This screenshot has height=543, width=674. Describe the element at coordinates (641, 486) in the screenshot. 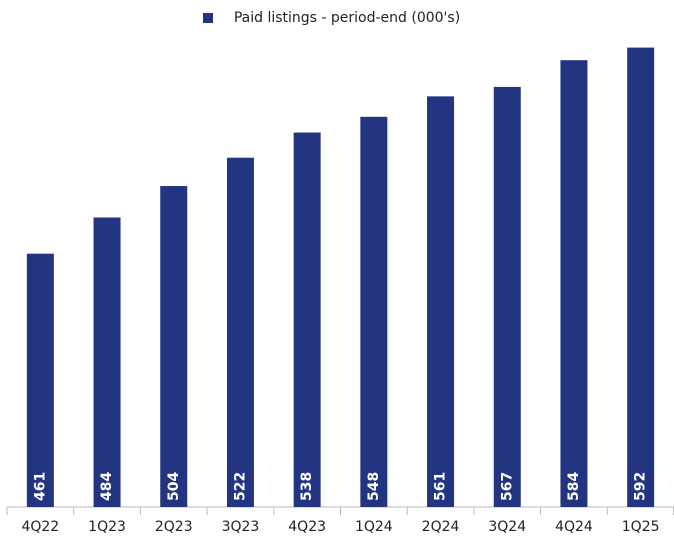

I see `value-label: 592` at that location.